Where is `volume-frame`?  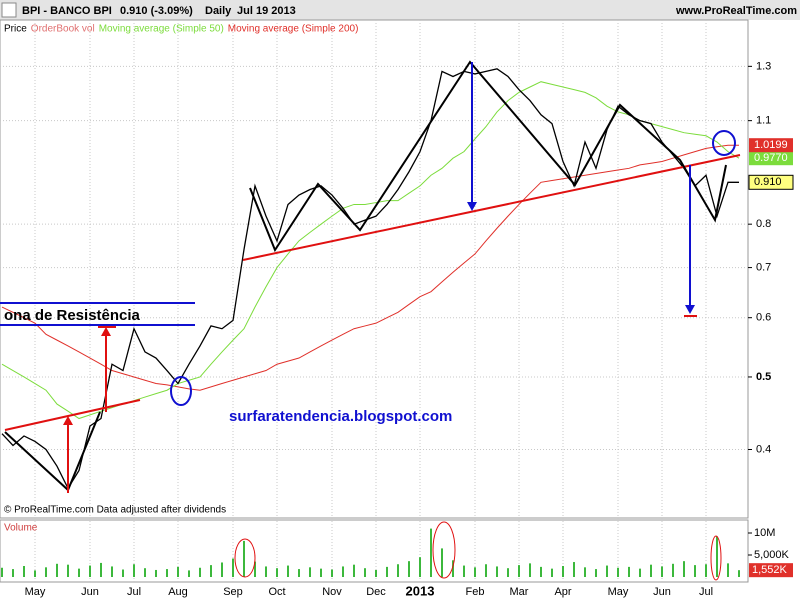 volume-frame is located at coordinates (374, 551).